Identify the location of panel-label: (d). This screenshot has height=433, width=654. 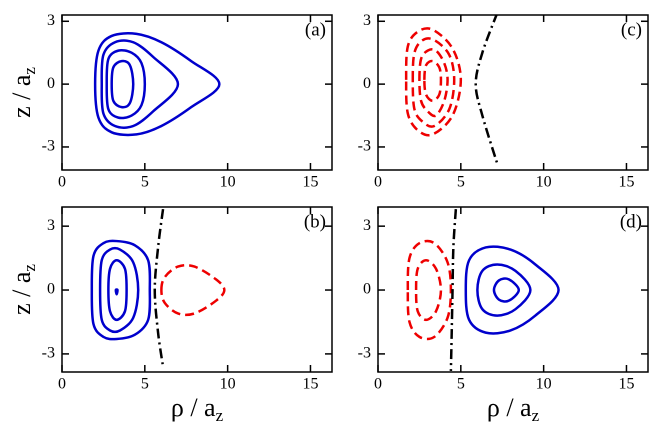
(631, 221).